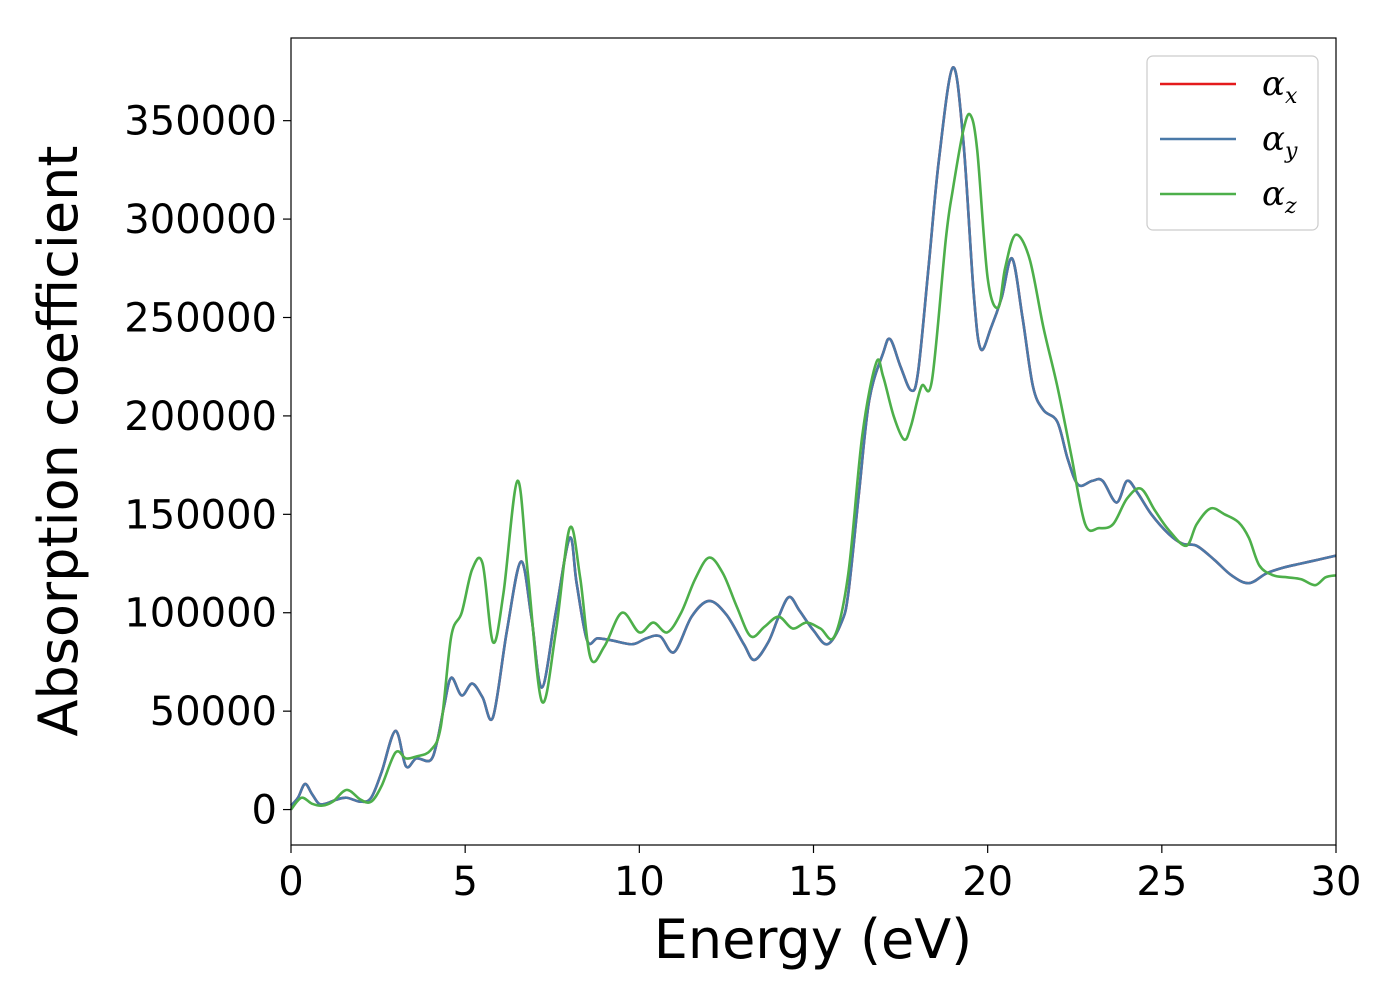 The image size is (1400, 1000). Describe the element at coordinates (264, 811) in the screenshot. I see `y-tick-label: 0` at that location.